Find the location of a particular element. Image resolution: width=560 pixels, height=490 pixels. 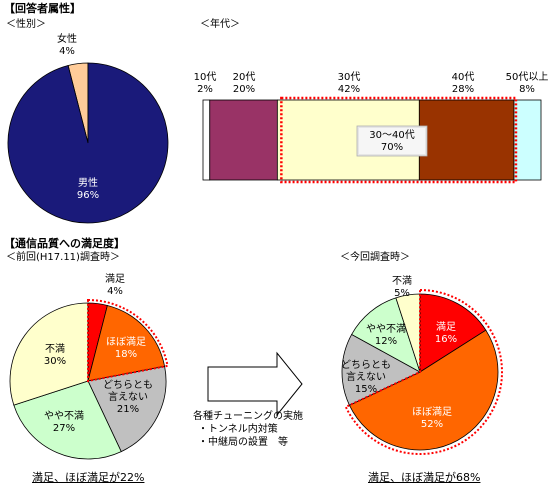

previous-summary: 満足、ほぼ満足が22% is located at coordinates (88, 477).